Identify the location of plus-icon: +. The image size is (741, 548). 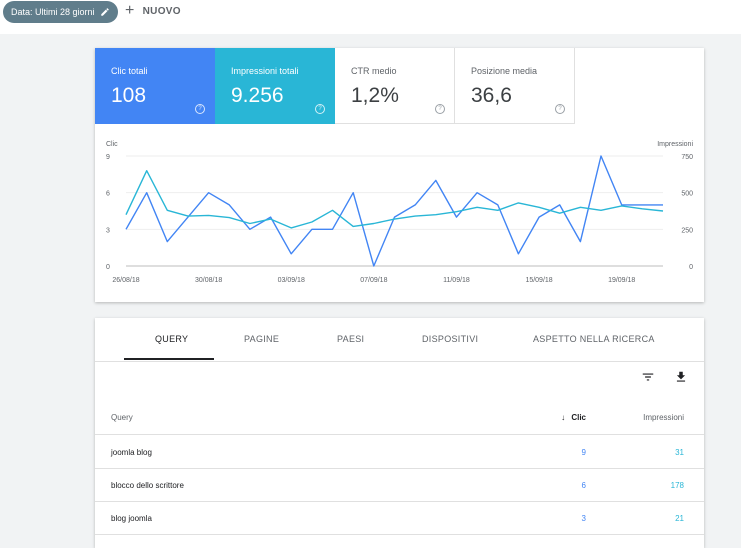
(130, 10).